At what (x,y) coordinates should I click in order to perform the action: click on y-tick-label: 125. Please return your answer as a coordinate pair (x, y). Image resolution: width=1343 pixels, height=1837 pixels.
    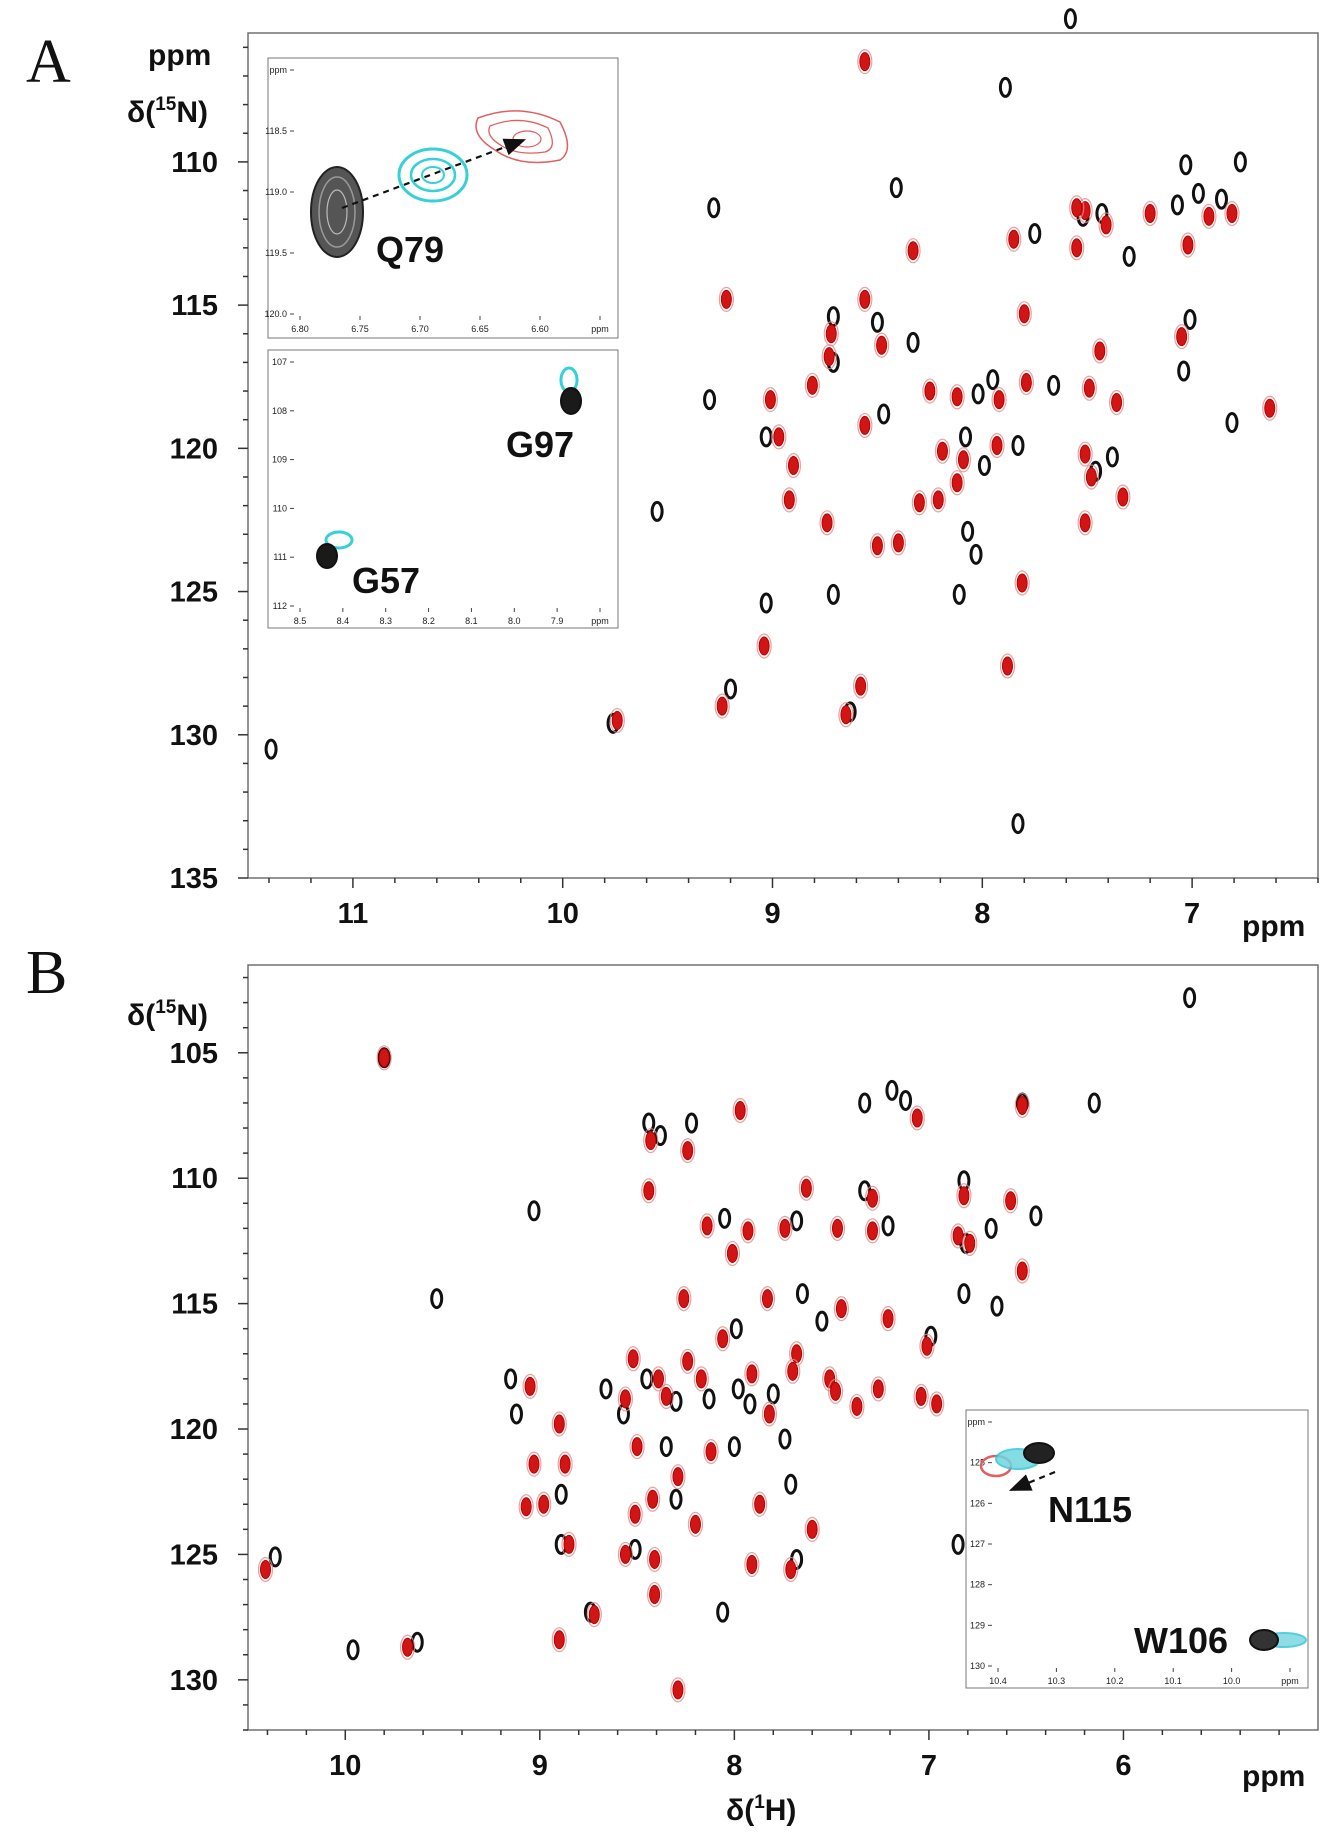
    Looking at the image, I should click on (194, 1555).